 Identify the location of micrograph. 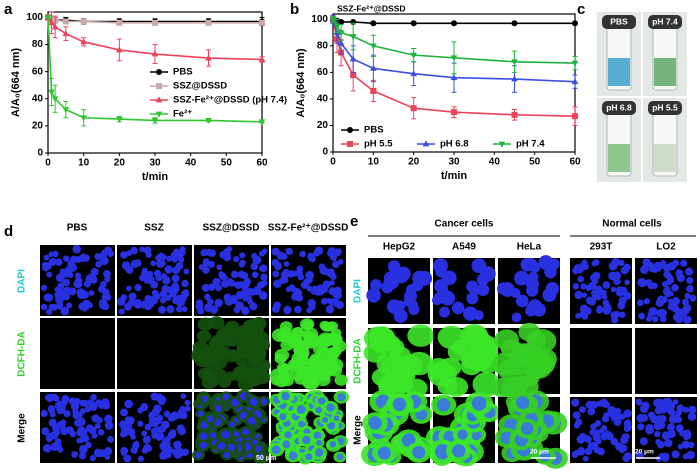
(154, 353).